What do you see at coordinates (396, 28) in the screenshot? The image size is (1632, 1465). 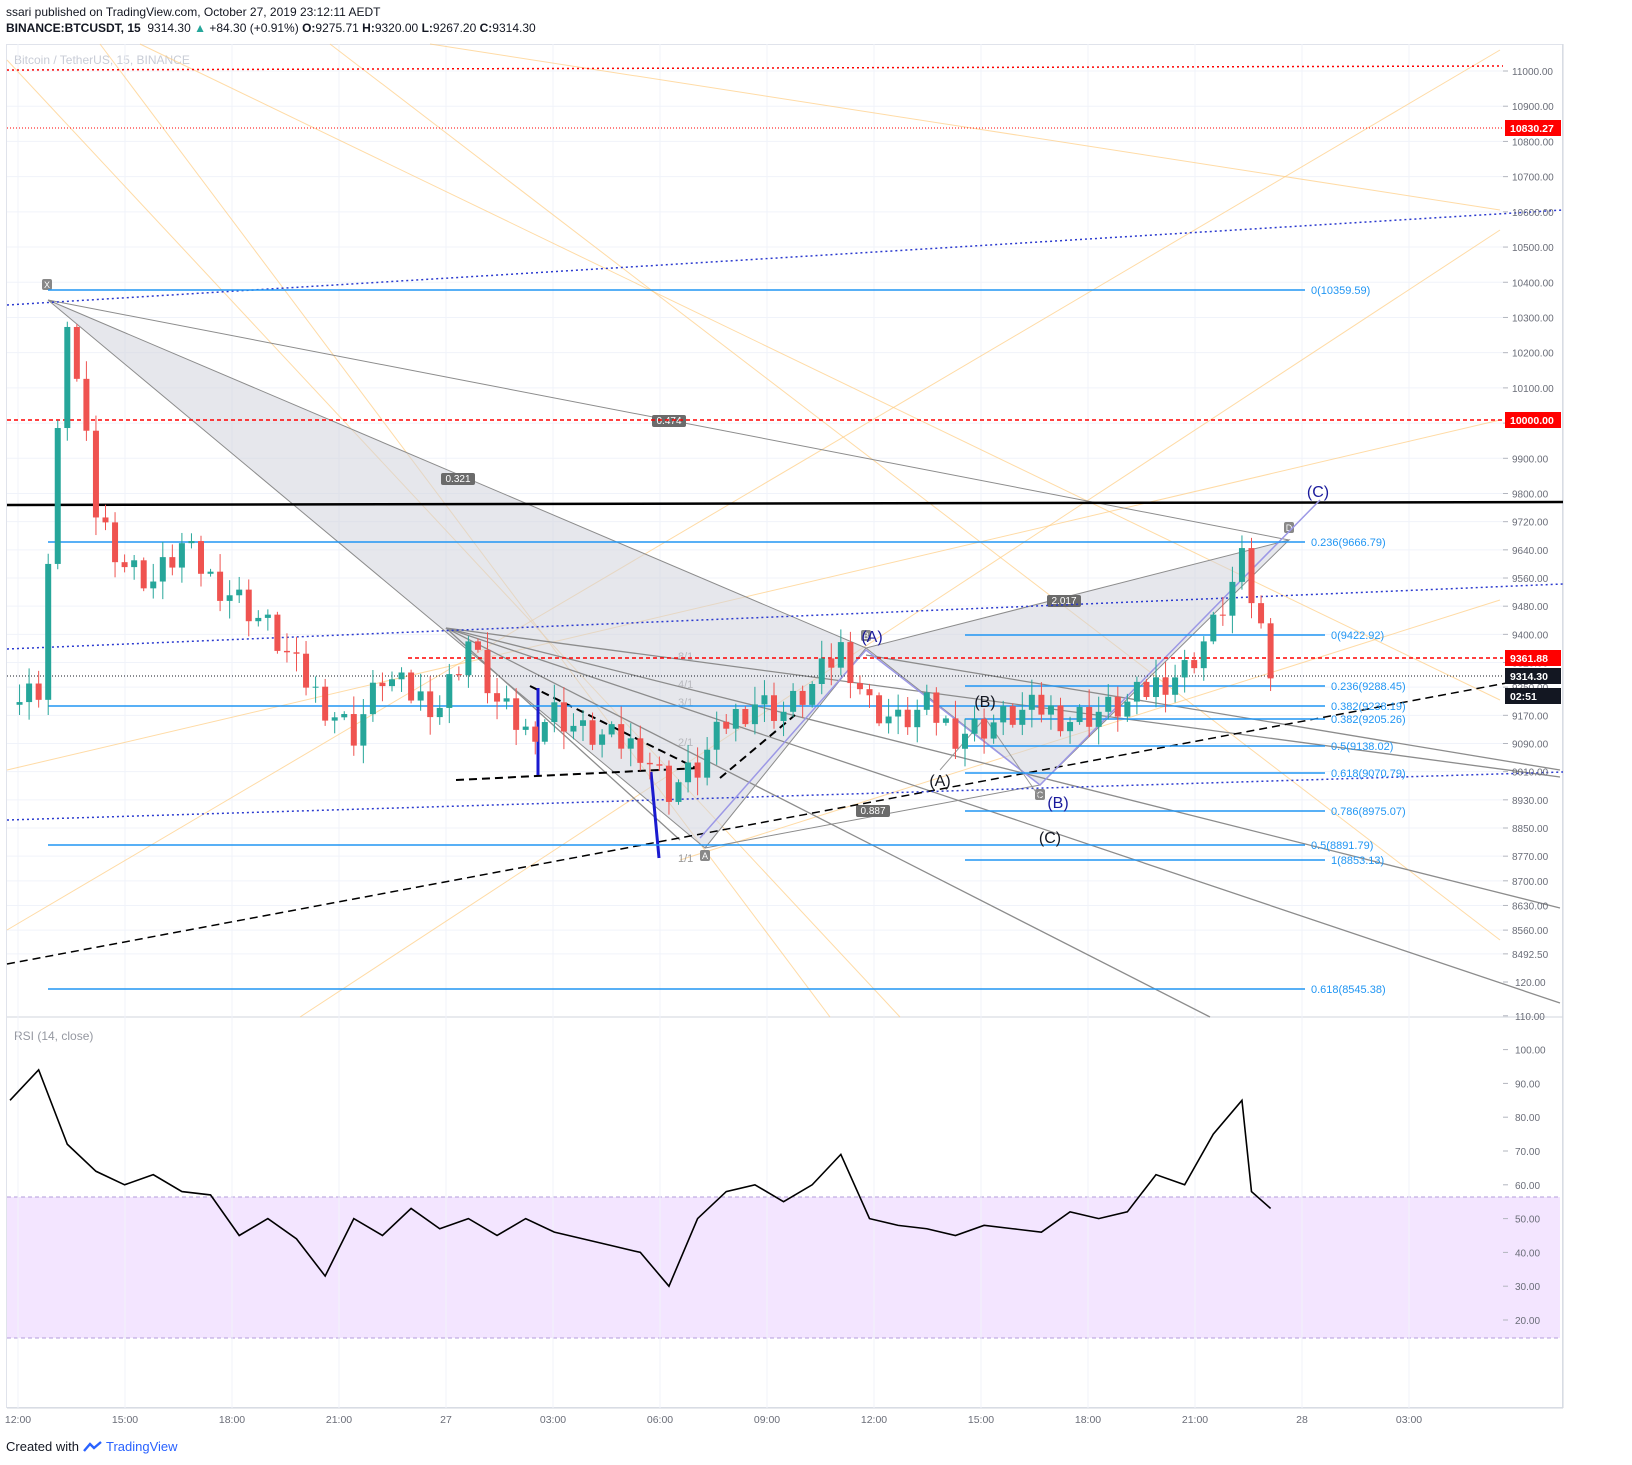 I see `high-value: 9320.00` at bounding box center [396, 28].